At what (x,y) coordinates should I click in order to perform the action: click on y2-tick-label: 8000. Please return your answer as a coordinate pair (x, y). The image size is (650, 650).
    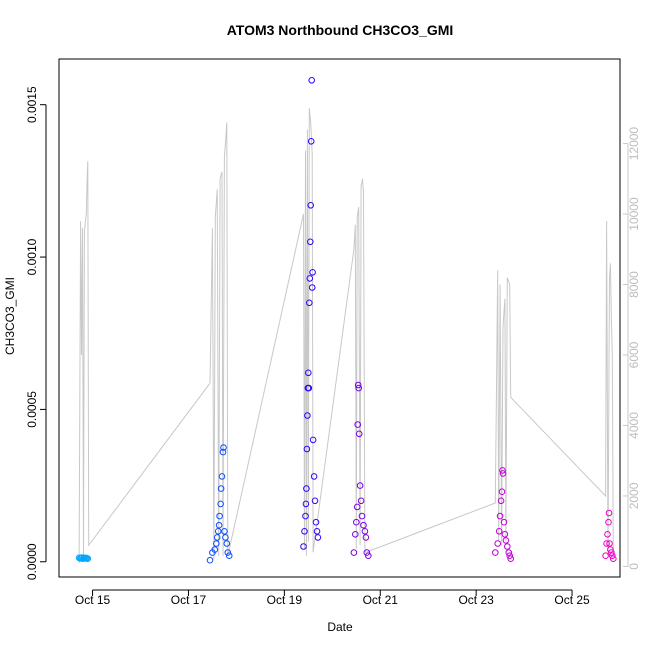
    Looking at the image, I should click on (634, 284).